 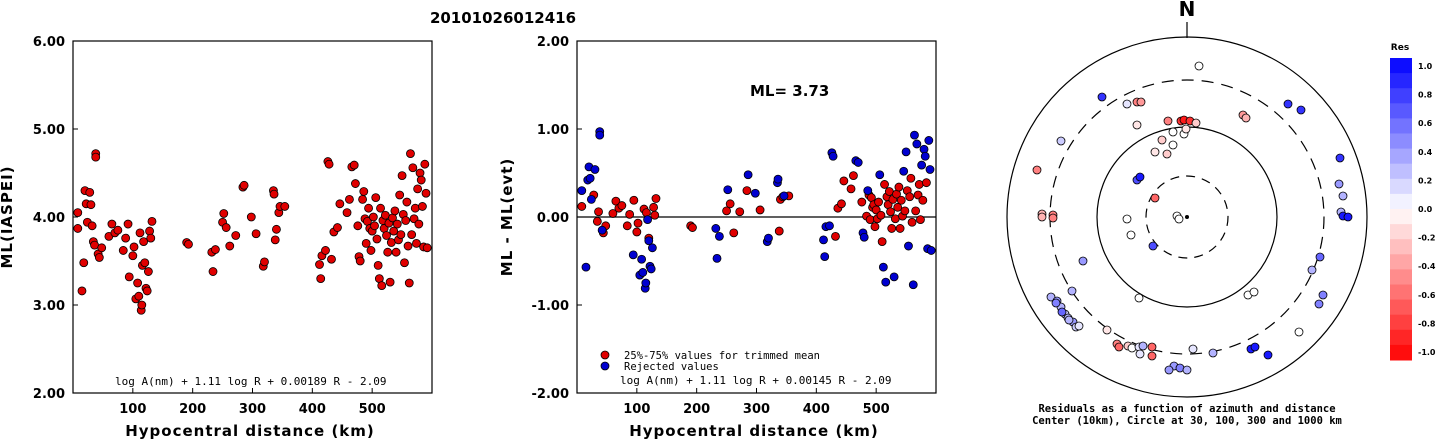 What do you see at coordinates (1425, 66) in the screenshot?
I see `colorbar-tick-label: 1.0` at bounding box center [1425, 66].